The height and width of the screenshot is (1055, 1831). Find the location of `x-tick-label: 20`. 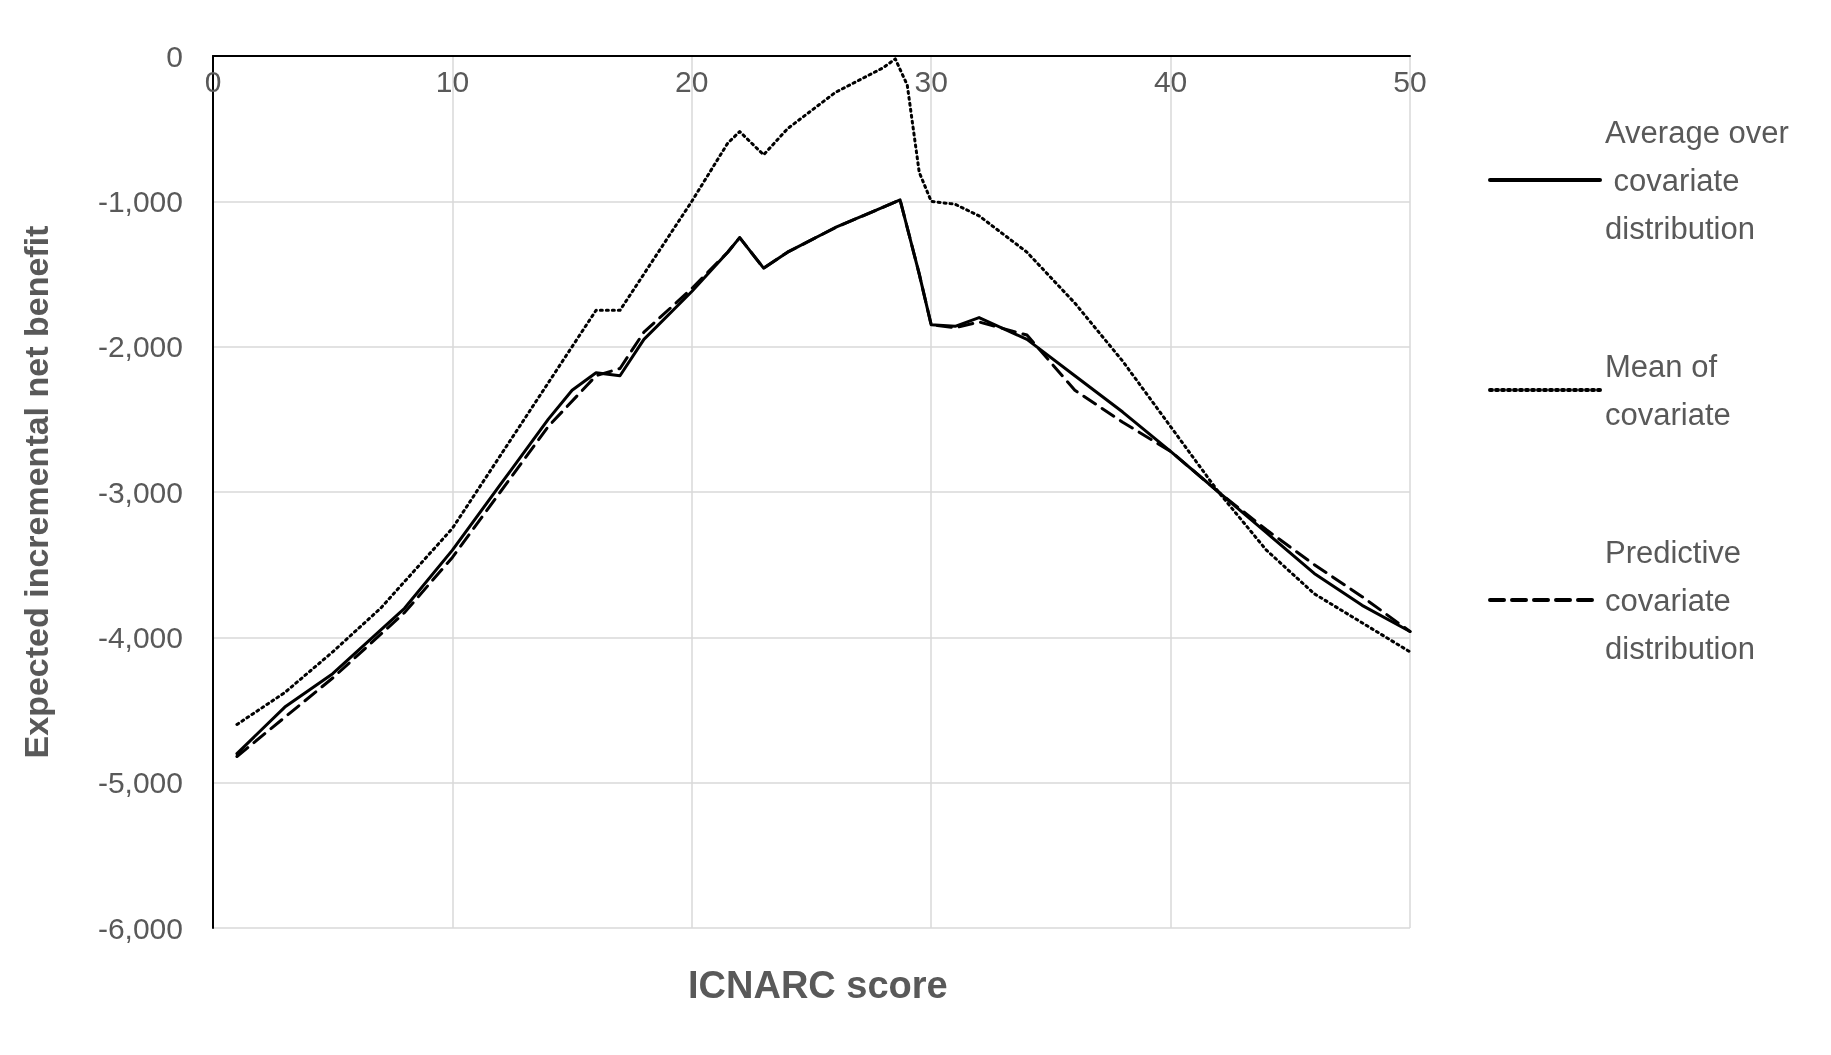

x-tick-label: 20 is located at coordinates (692, 81).